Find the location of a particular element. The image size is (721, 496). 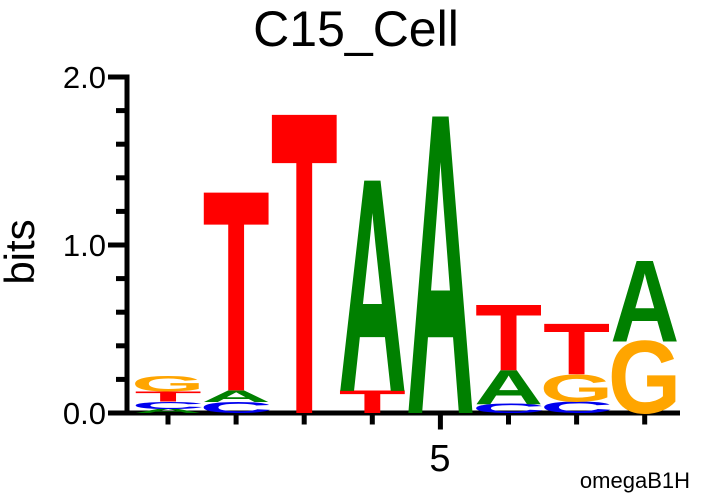

y-axis-label: bits is located at coordinates (21, 251).